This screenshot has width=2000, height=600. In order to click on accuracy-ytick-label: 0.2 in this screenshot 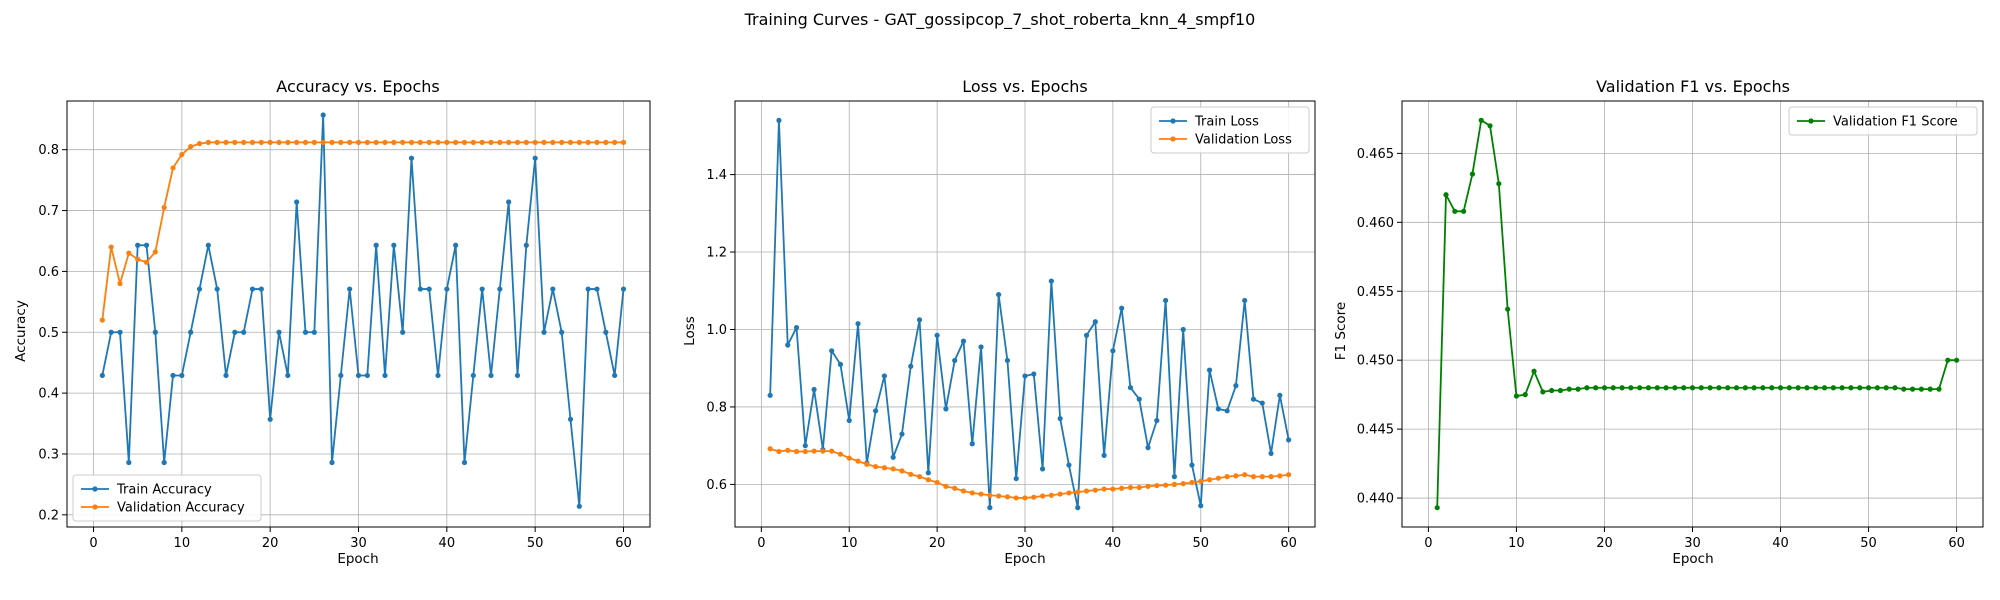, I will do `click(48, 515)`.